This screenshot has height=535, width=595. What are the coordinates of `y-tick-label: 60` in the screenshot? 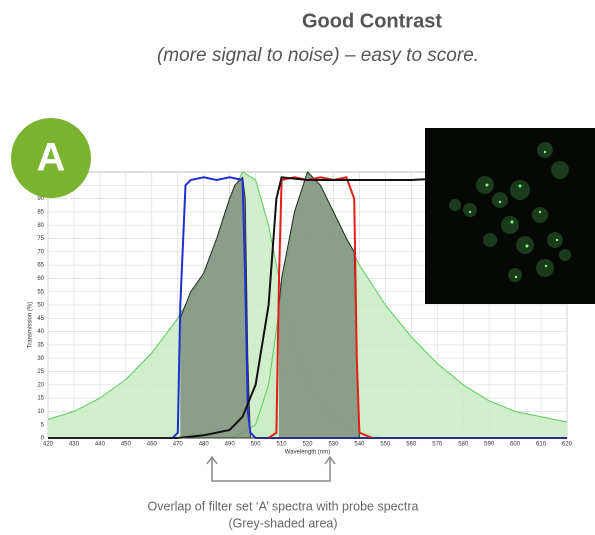 It's located at (40, 279).